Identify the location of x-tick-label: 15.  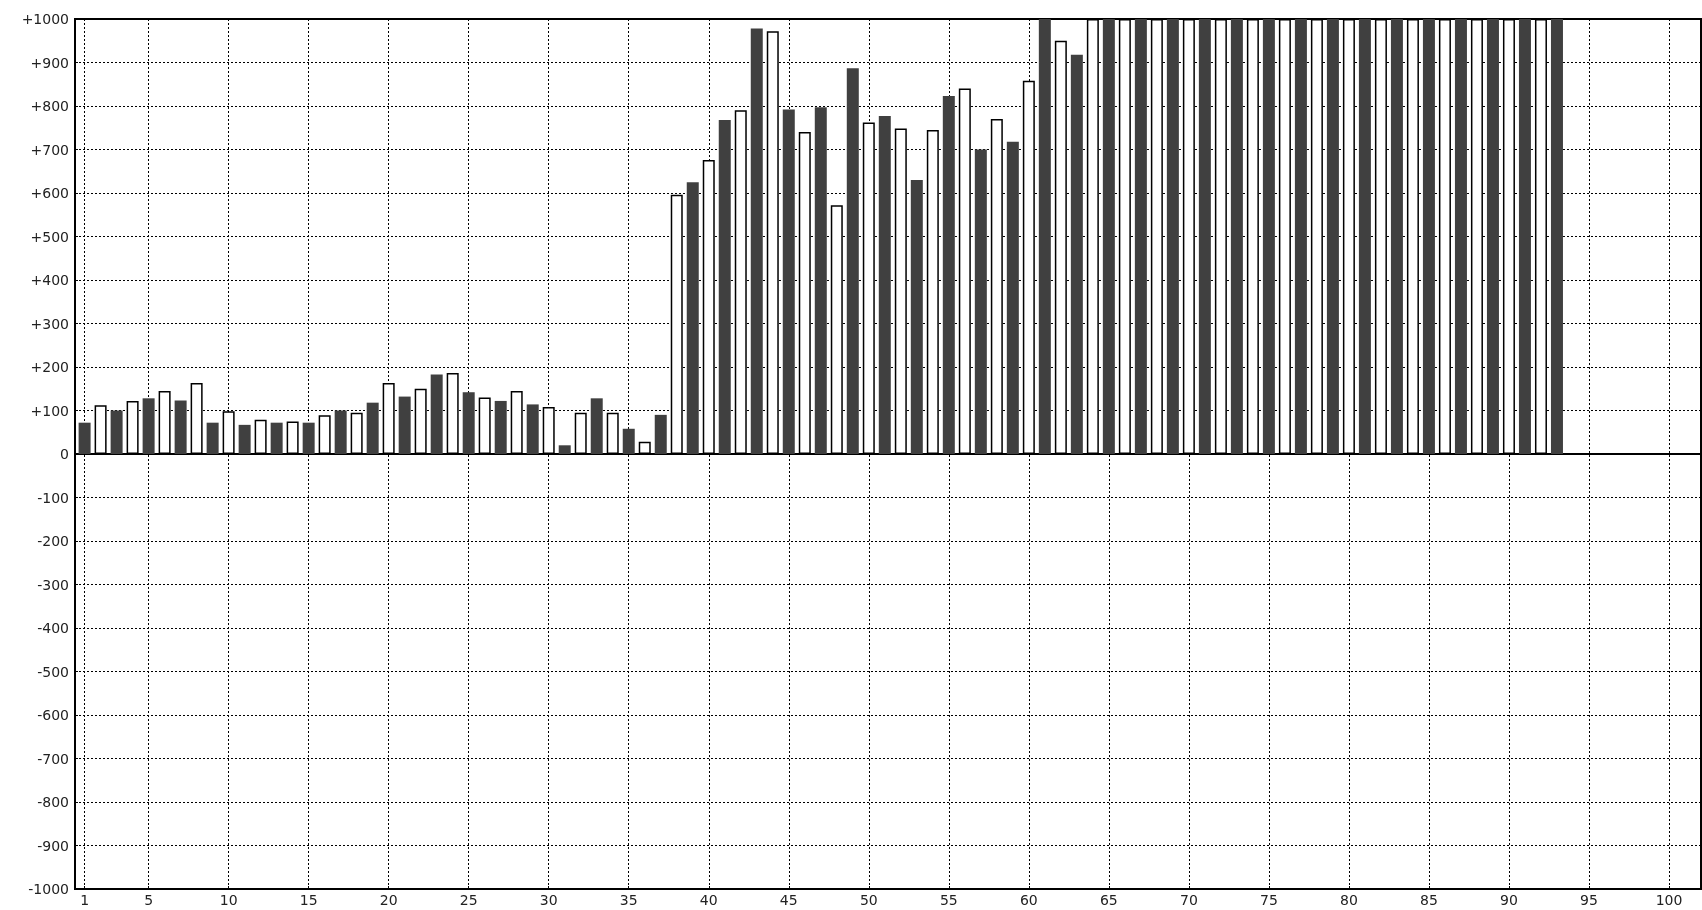
(308, 900).